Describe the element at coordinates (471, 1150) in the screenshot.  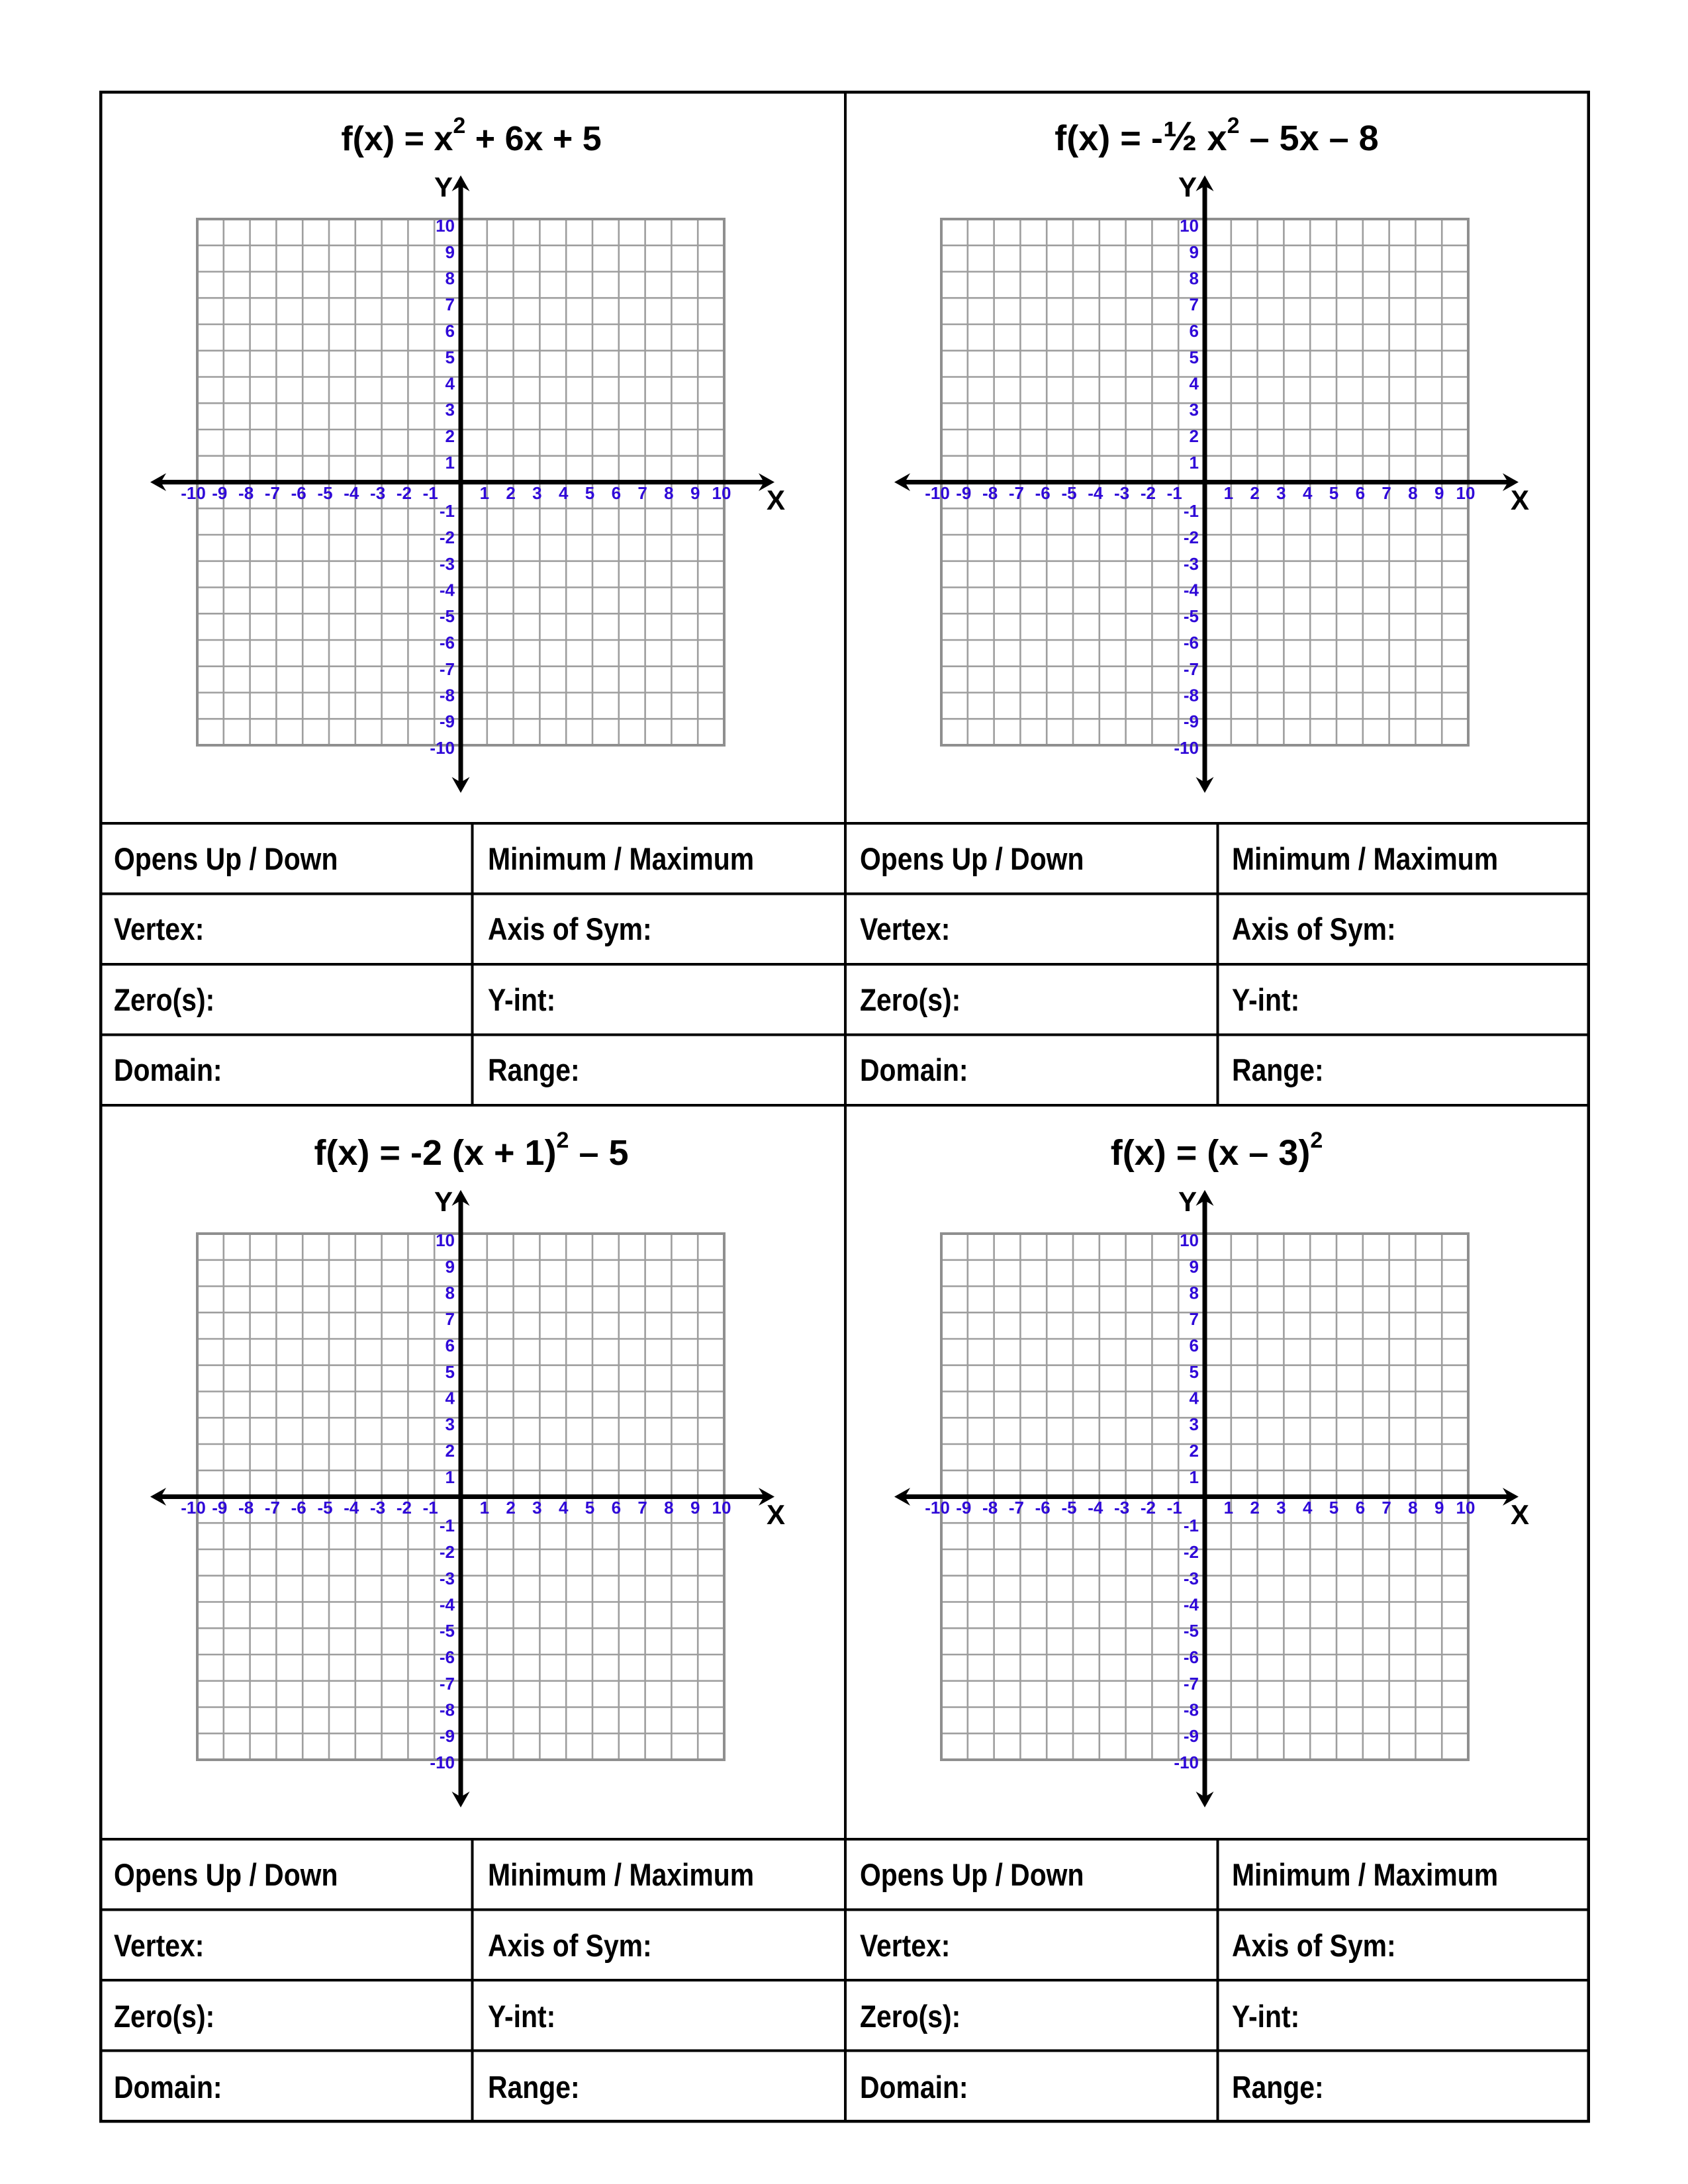
I see `svg-text: f(x) = -2 (x + 1)2 – 5` at that location.